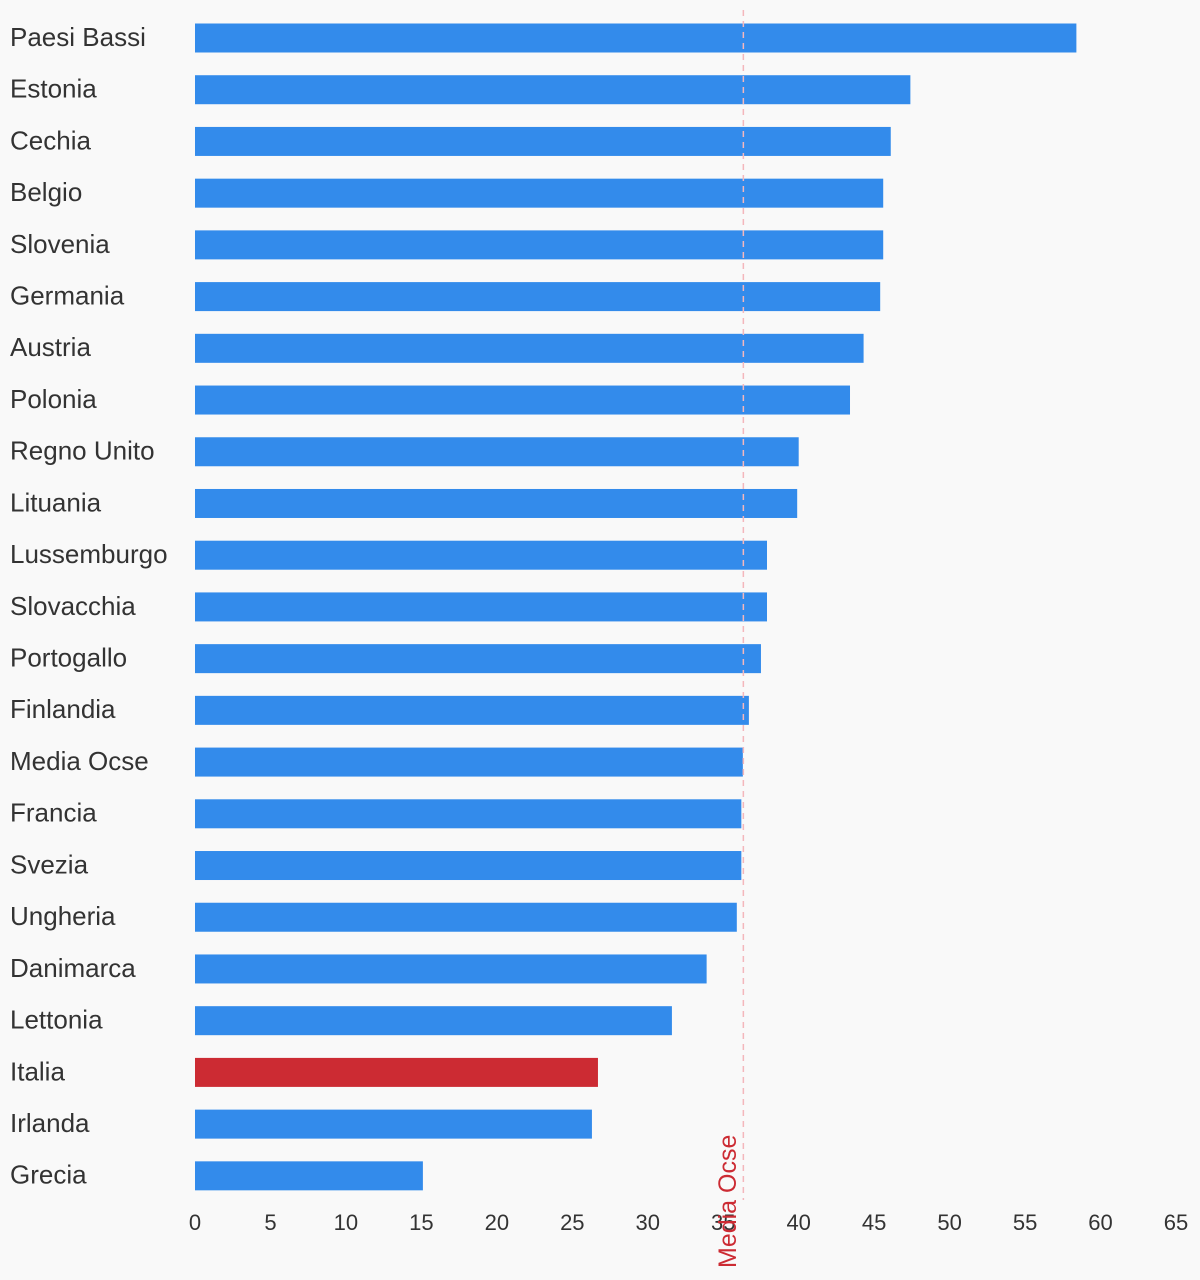  I want to click on bar-ungheria, so click(466, 917).